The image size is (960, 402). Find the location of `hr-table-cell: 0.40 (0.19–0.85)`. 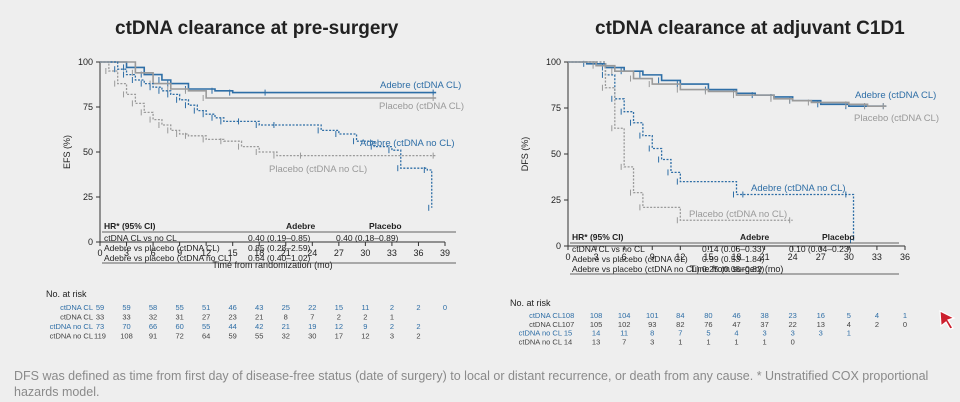

hr-table-cell: 0.40 (0.19–0.85) is located at coordinates (279, 238).